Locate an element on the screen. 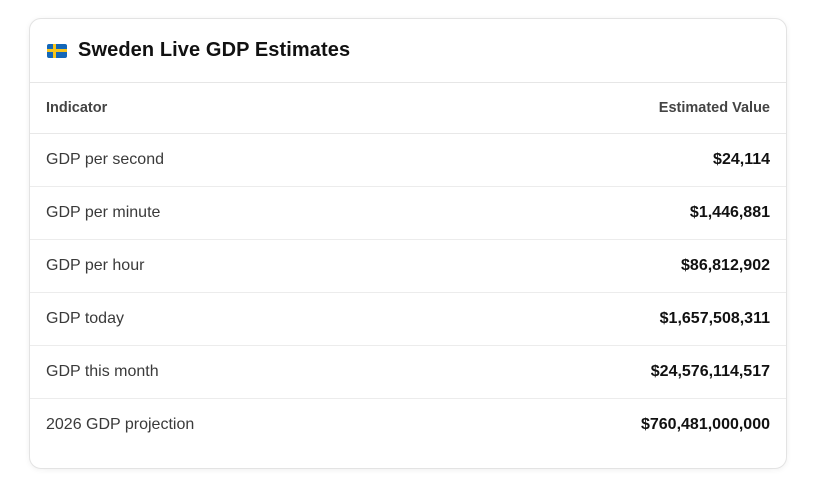 This screenshot has width=821, height=493. table-header-row: Indicator Estimated Value is located at coordinates (408, 108).